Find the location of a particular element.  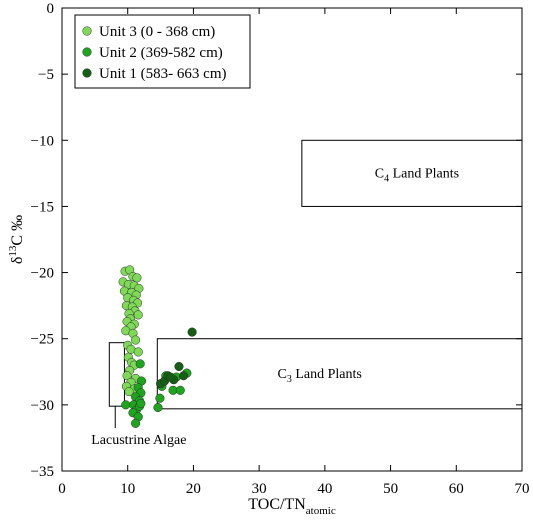

y-tick-label: −5 is located at coordinates (46, 75).